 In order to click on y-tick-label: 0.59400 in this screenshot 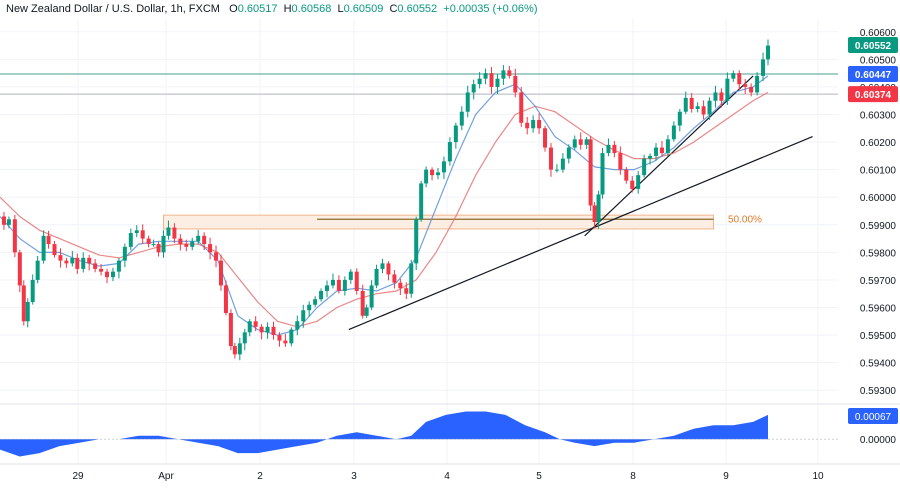, I will do `click(878, 364)`.